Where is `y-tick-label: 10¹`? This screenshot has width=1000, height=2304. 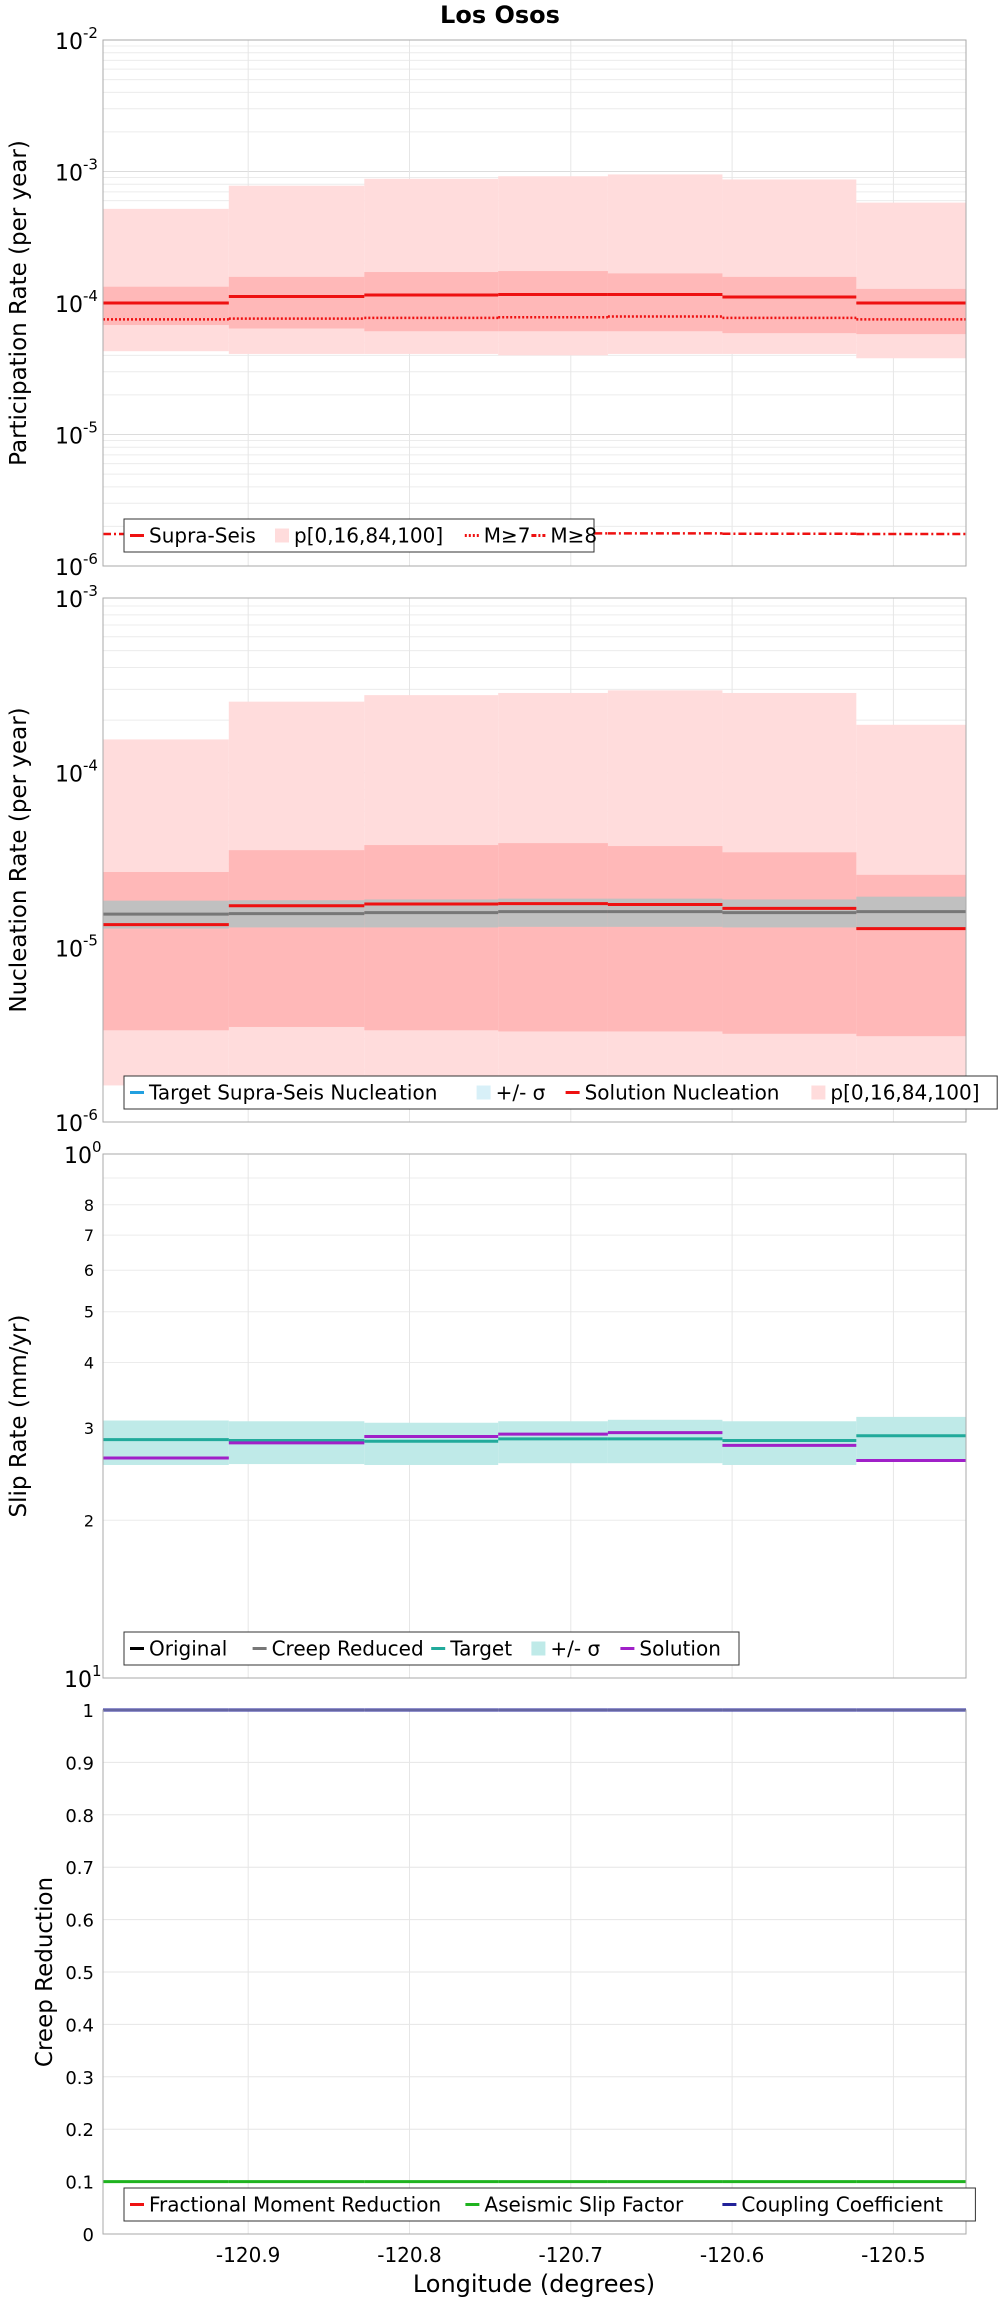 y-tick-label: 10¹ is located at coordinates (83, 1677).